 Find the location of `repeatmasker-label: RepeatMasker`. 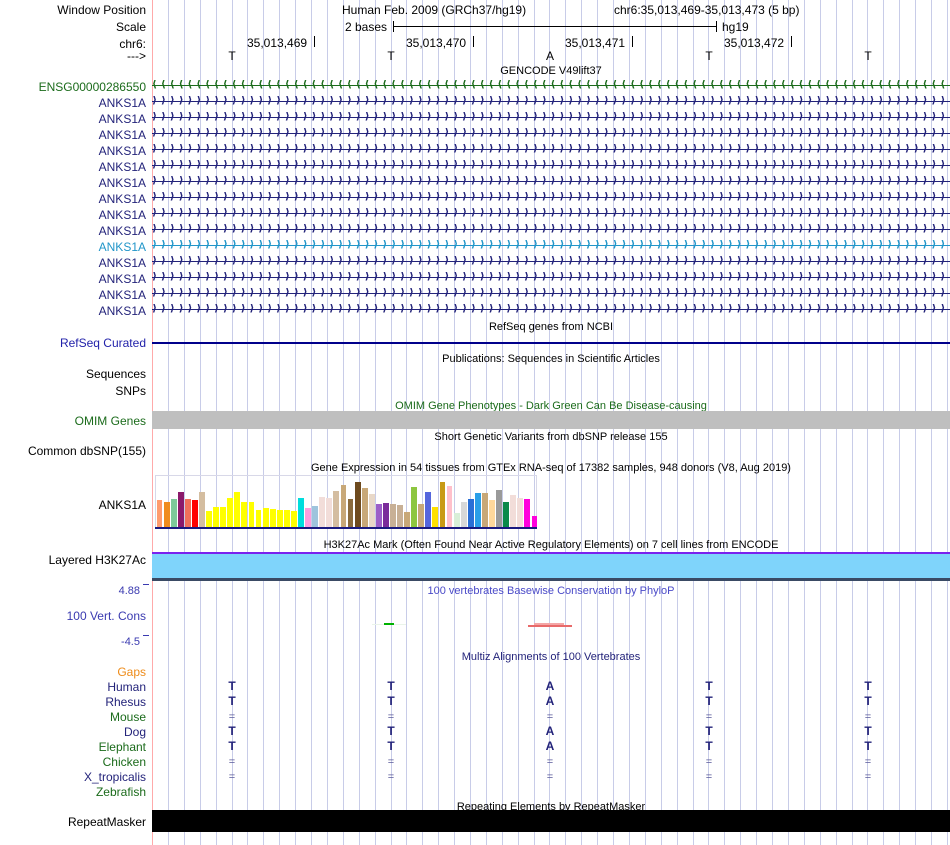

repeatmasker-label: RepeatMasker is located at coordinates (106, 822).